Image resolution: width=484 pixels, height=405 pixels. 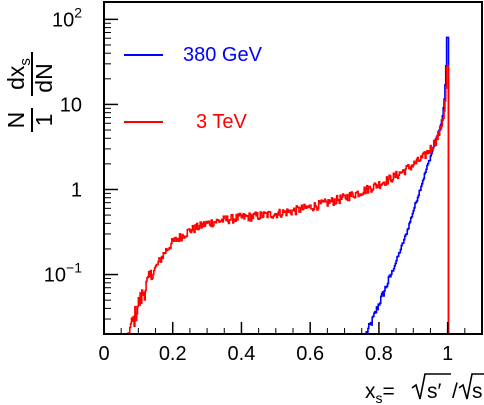 I want to click on y-tick-label: 10², so click(x=67, y=17).